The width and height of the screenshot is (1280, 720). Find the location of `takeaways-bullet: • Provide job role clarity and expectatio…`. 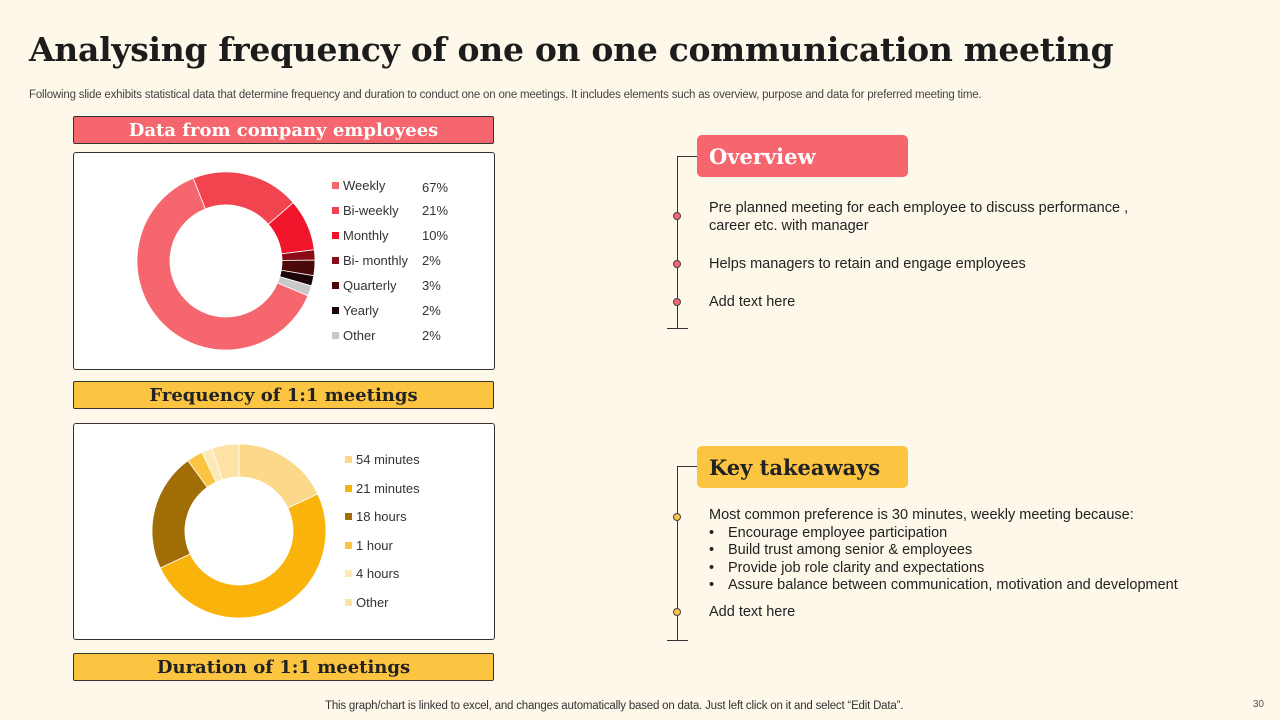

takeaways-bullet: • Provide job role clarity and expectatio… is located at coordinates (847, 567).